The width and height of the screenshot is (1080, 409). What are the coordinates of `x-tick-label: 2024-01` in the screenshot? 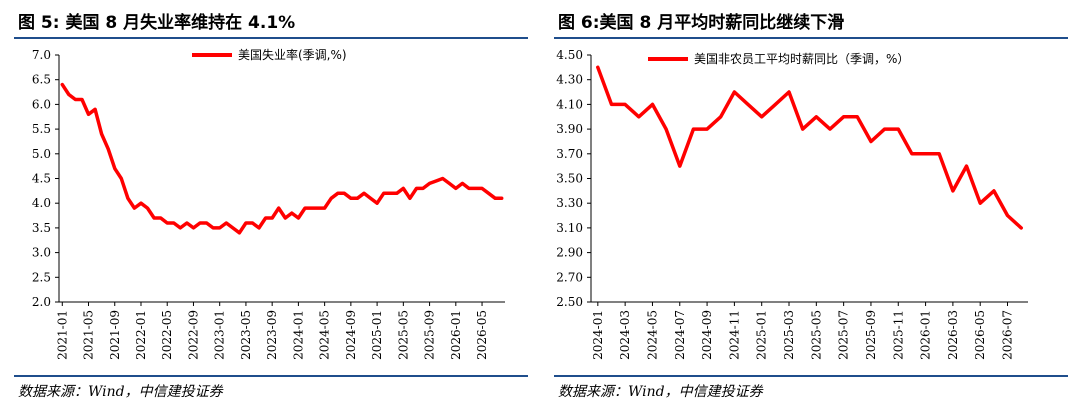 It's located at (298, 335).